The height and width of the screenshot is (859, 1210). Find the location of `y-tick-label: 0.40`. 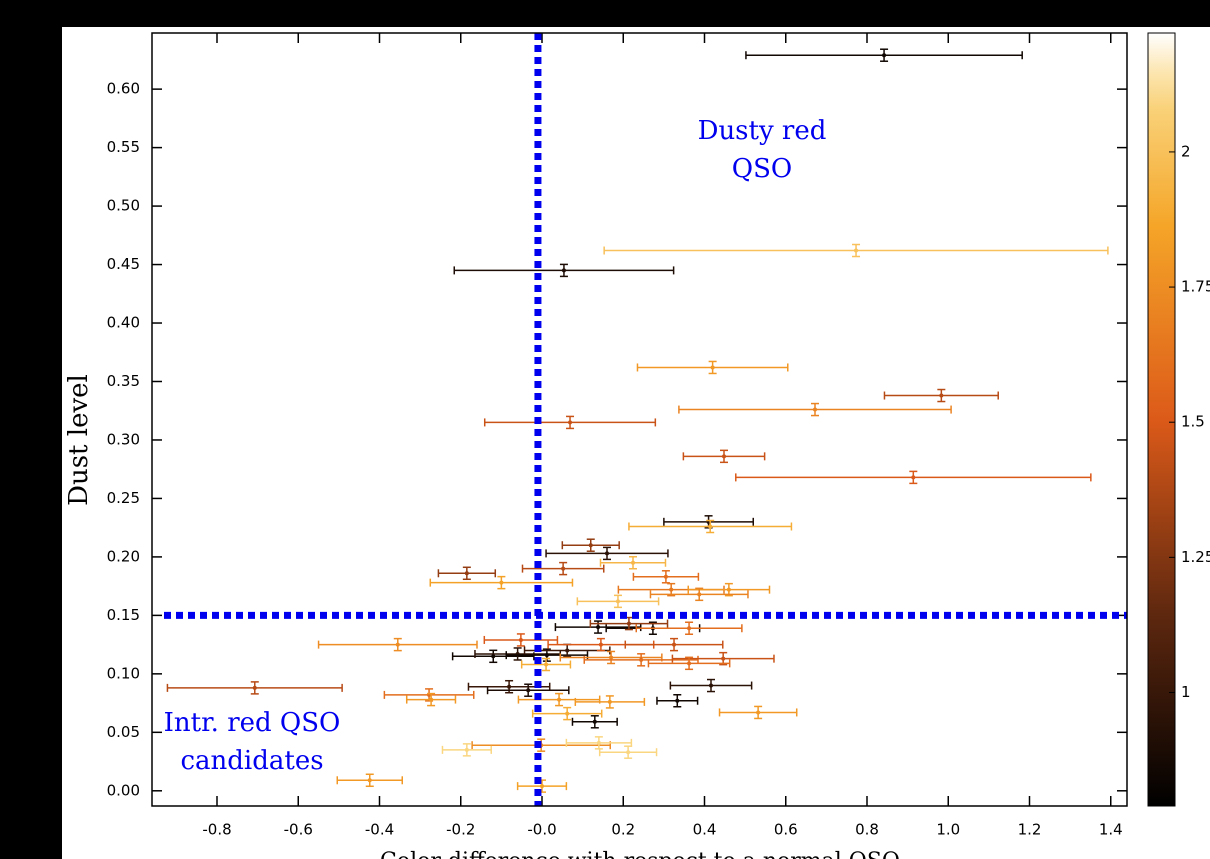

y-tick-label: 0.40 is located at coordinates (123, 323).